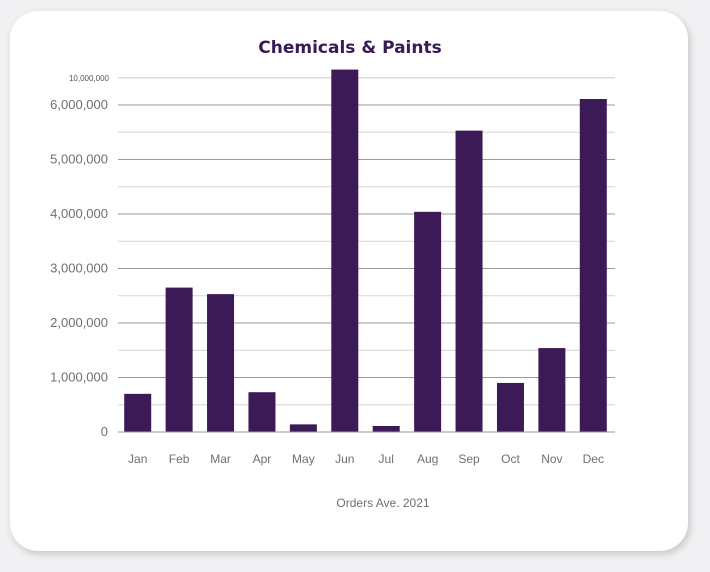 Image resolution: width=710 pixels, height=572 pixels. Describe the element at coordinates (220, 459) in the screenshot. I see `x-tick-label-mar: Mar` at that location.